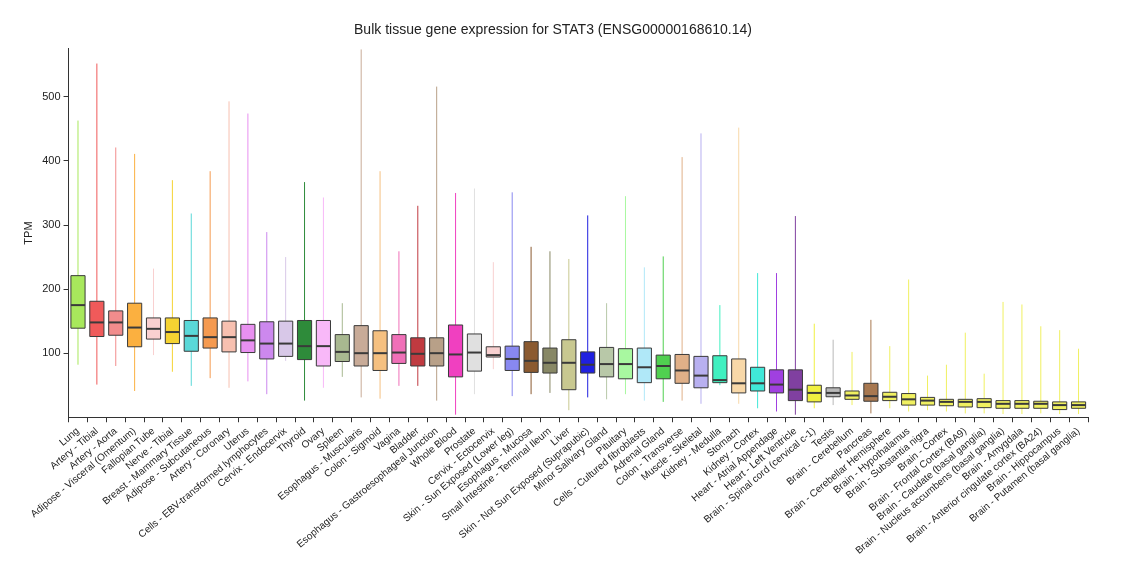  I want to click on y-tick-label: 400, so click(51, 159).